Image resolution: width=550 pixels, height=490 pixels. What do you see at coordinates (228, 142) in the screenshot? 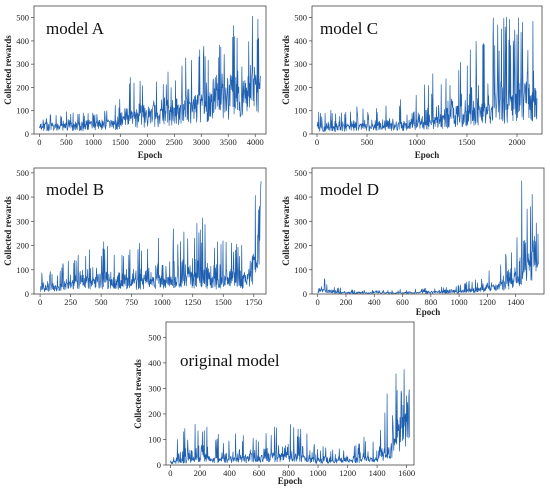
I see `x-tick-label: 3500` at bounding box center [228, 142].